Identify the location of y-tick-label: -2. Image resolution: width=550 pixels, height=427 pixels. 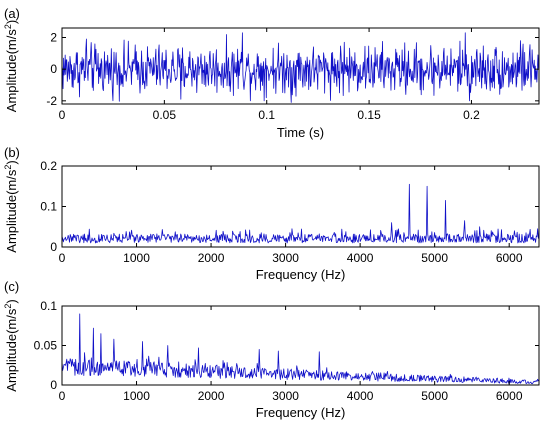
(51, 101).